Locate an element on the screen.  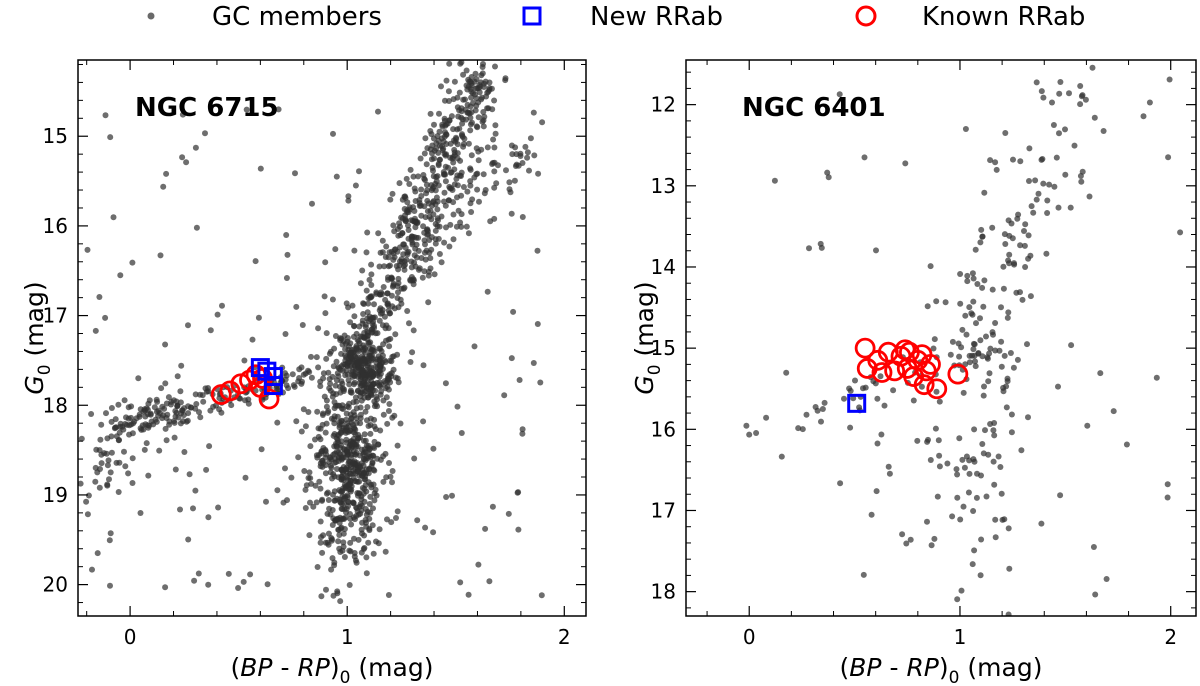
y-tick-label: 17 is located at coordinates (55, 316).